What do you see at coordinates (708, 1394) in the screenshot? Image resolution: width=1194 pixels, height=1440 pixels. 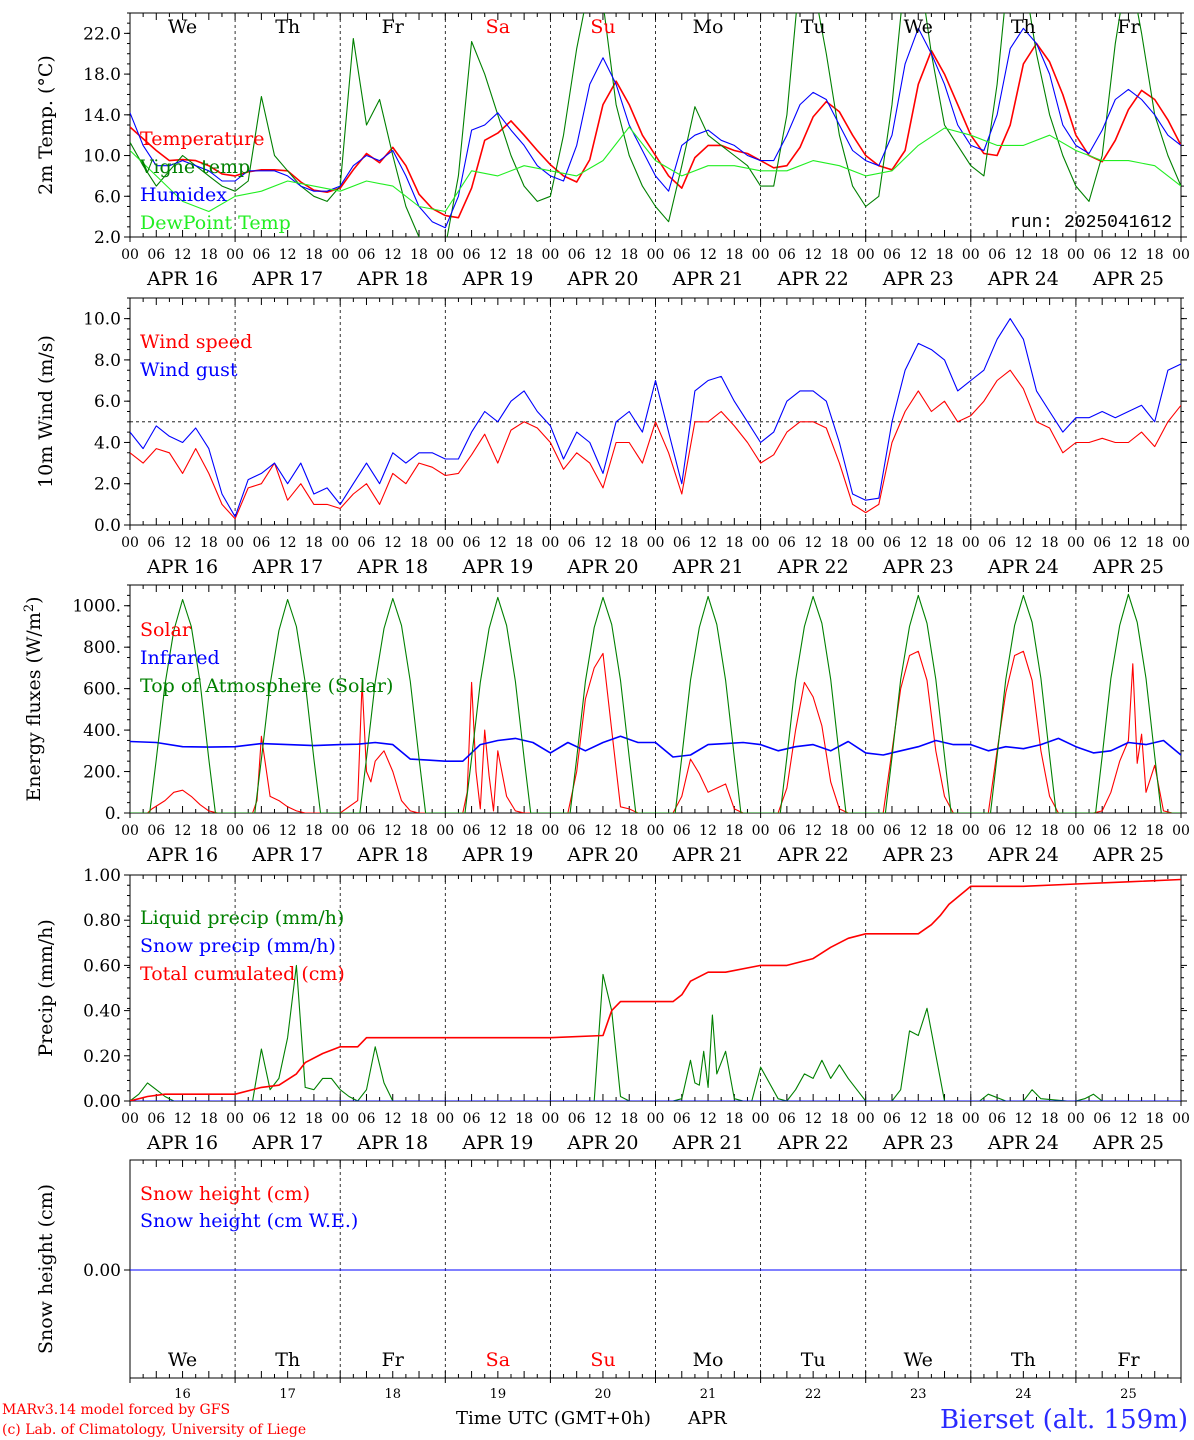 I see `day-number-label: 21` at bounding box center [708, 1394].